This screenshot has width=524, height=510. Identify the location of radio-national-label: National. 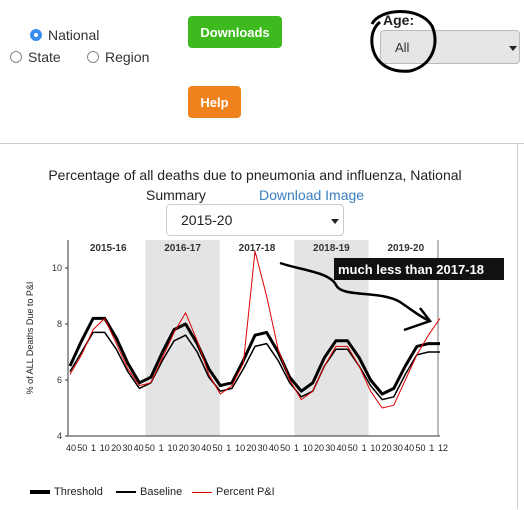
(74, 35).